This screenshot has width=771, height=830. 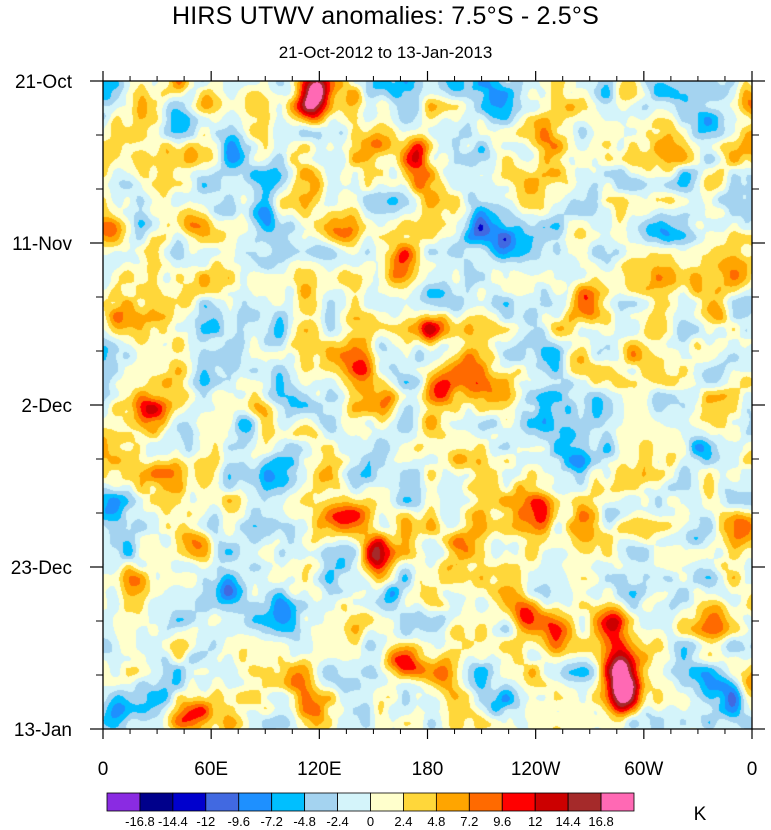 What do you see at coordinates (46, 406) in the screenshot?
I see `y-tick-label: 2-Dec` at bounding box center [46, 406].